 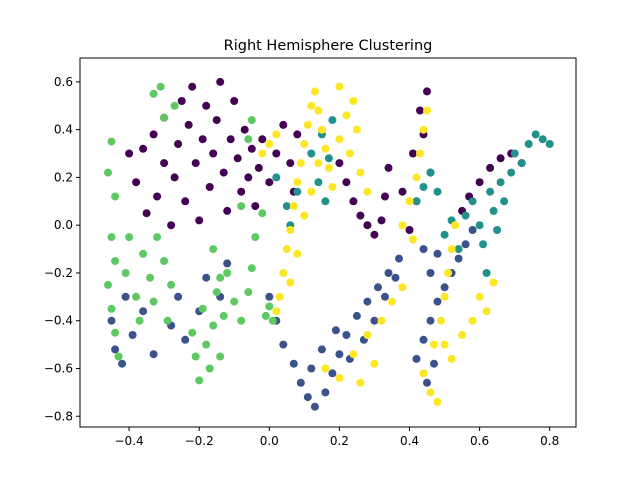 I want to click on x-tick-label: 0.2, so click(x=339, y=441).